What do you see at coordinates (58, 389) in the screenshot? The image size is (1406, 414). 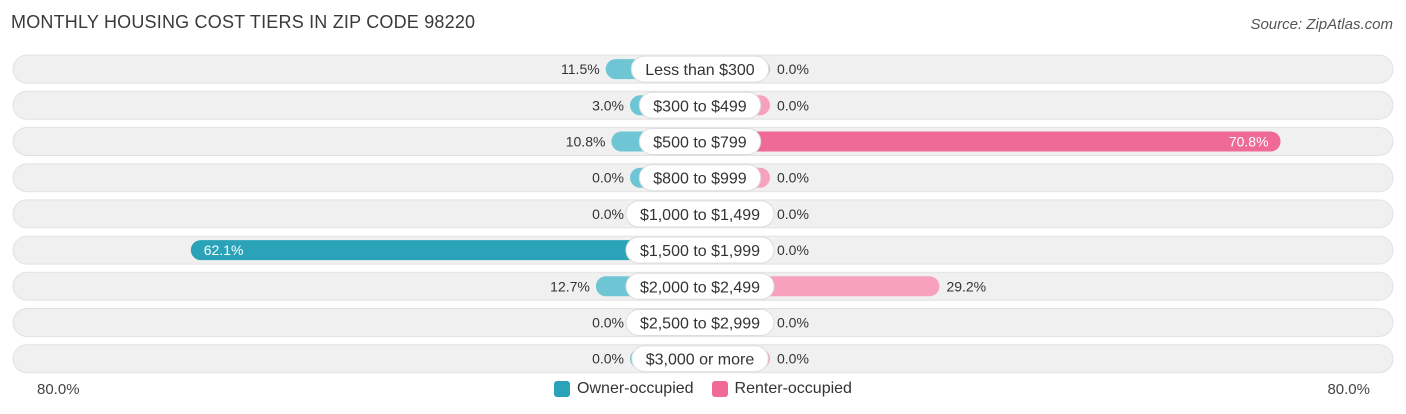 I see `axis-left-label: 80.0%` at bounding box center [58, 389].